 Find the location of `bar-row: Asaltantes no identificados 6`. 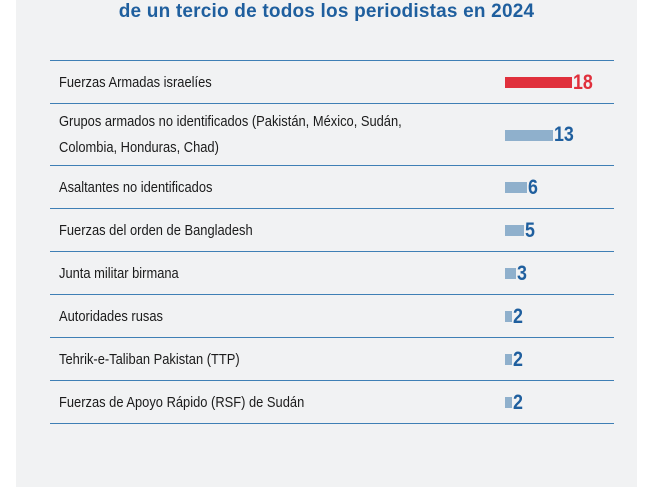

bar-row: Asaltantes no identificados 6 is located at coordinates (332, 187).